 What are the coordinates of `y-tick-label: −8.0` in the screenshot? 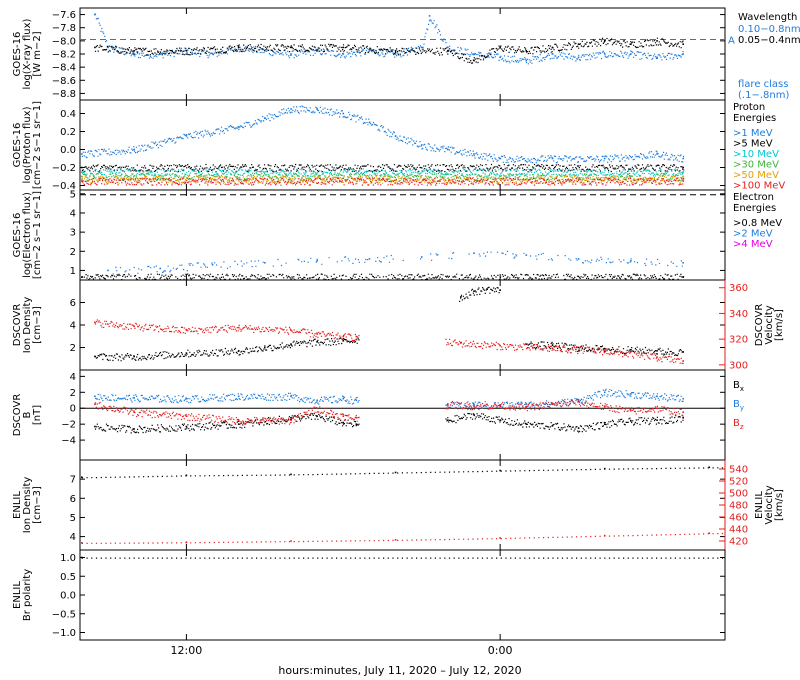 It's located at (64, 41).